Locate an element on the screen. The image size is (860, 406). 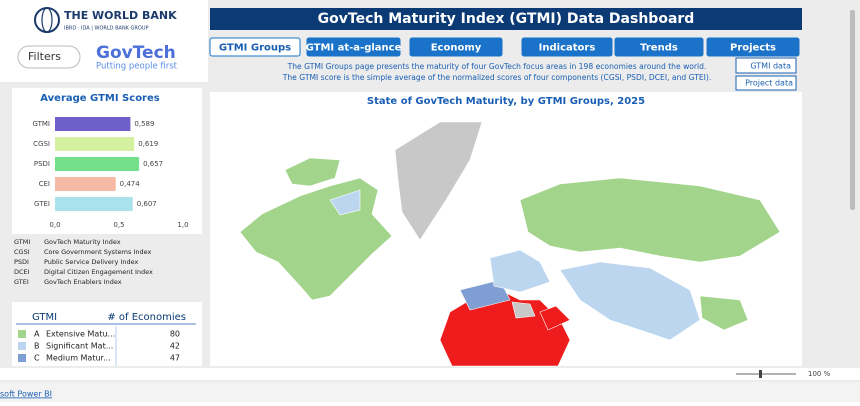
abbr-name: Core Government Systems Index is located at coordinates (97, 252).